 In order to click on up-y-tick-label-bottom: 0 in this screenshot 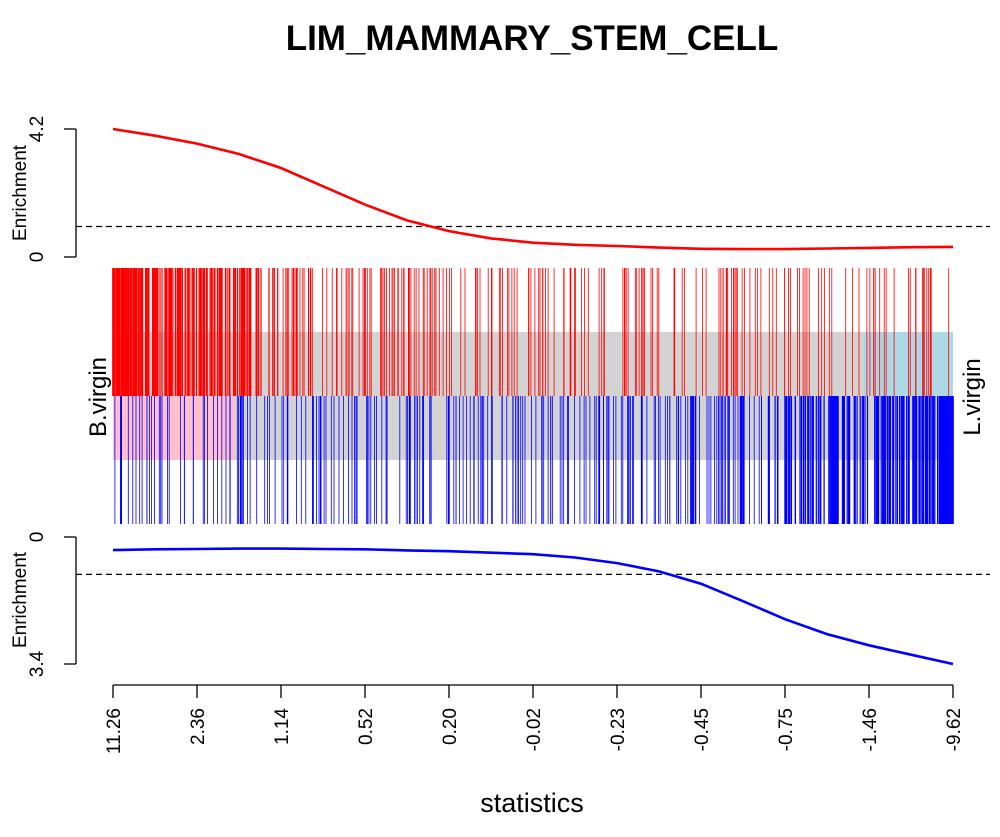, I will do `click(37, 257)`.